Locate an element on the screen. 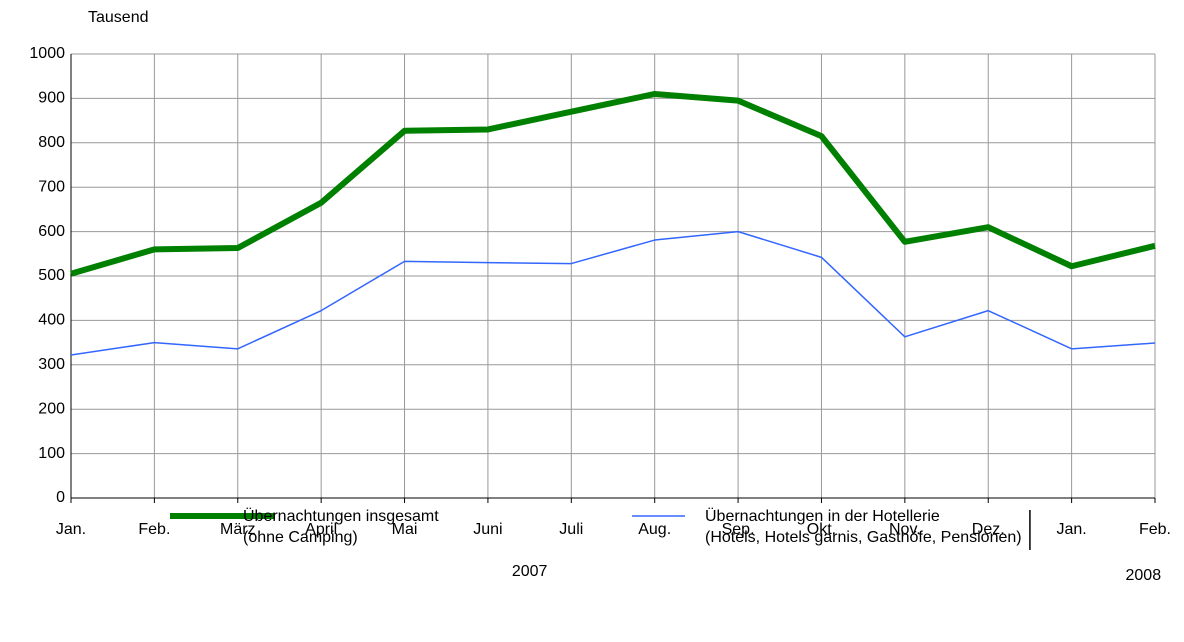 The image size is (1184, 642). x-tick-label: Dez. is located at coordinates (988, 529).